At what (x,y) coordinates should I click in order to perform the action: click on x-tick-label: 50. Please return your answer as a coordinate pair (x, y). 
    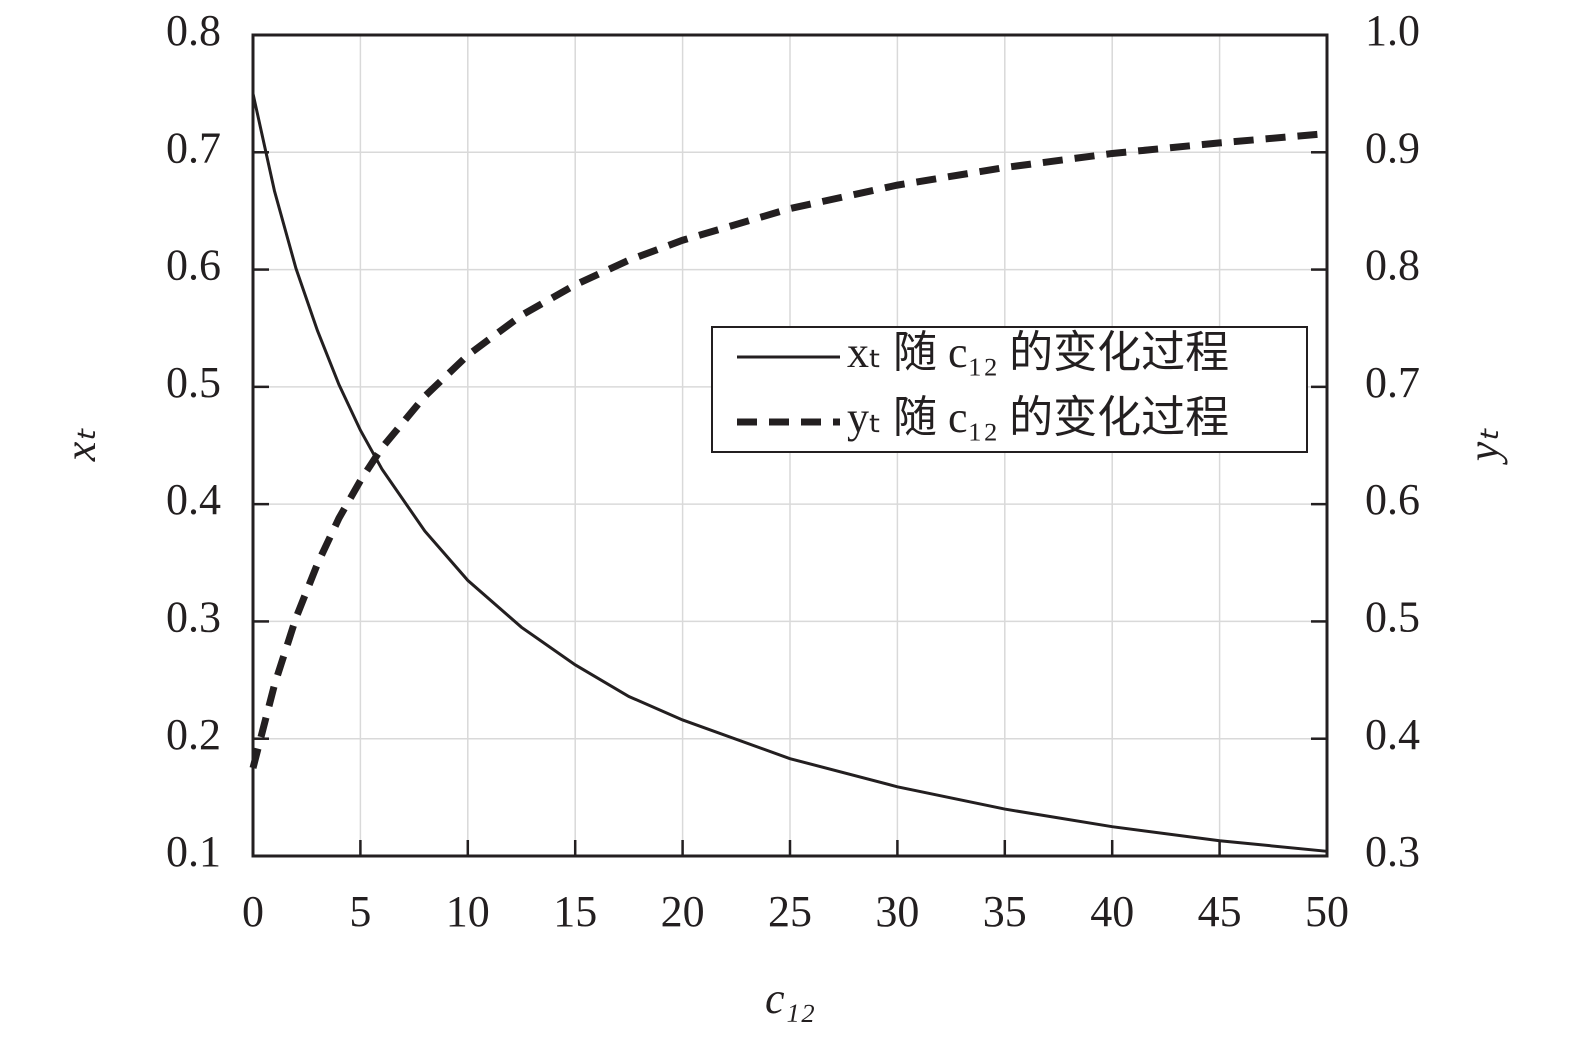
    Looking at the image, I should click on (1327, 911).